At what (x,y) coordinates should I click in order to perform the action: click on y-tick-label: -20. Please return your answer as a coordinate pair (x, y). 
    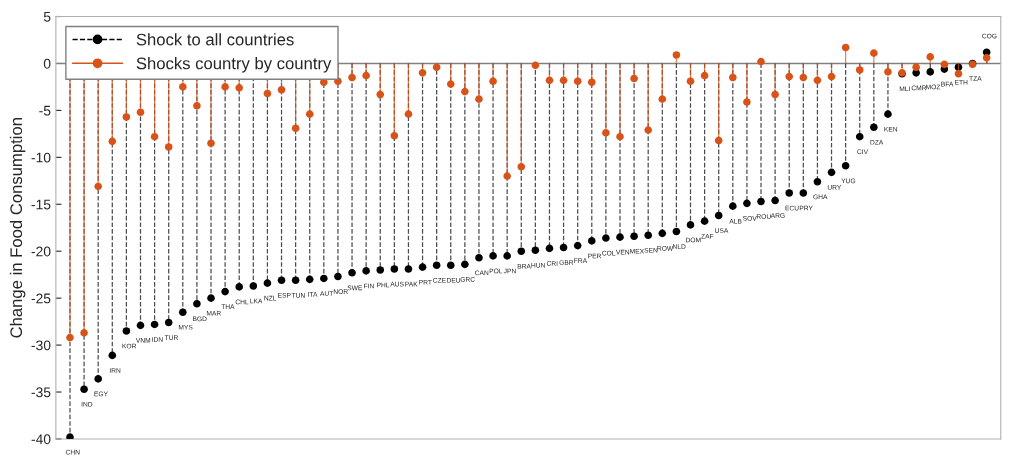
    Looking at the image, I should click on (41, 251).